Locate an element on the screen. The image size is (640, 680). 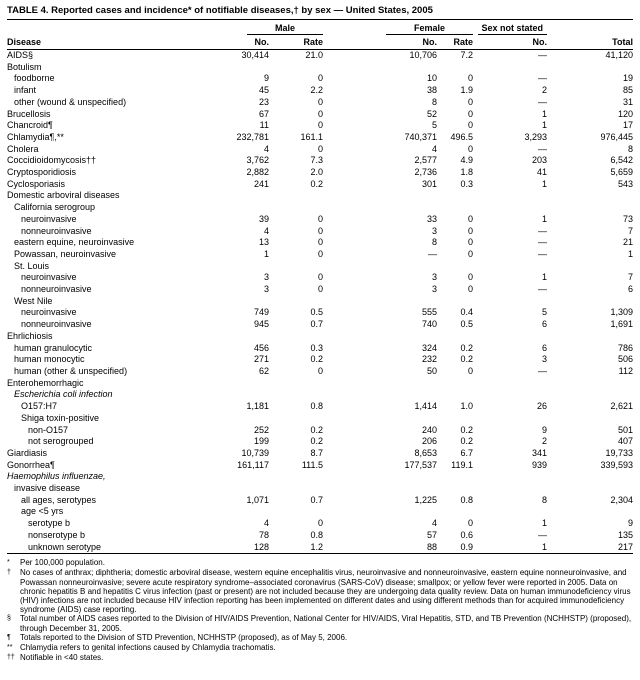
value-cell: 496.5 is located at coordinates (462, 136).